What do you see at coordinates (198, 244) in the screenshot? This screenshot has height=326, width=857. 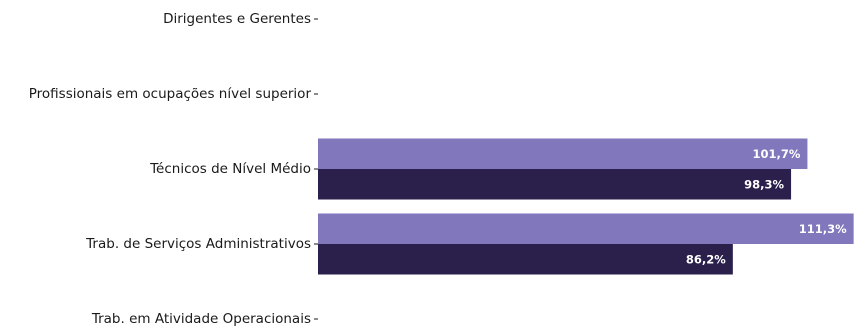 I see `y-tick-label-trab-de-servicos-administrativos: Trab. de Serviços Administrativos` at bounding box center [198, 244].